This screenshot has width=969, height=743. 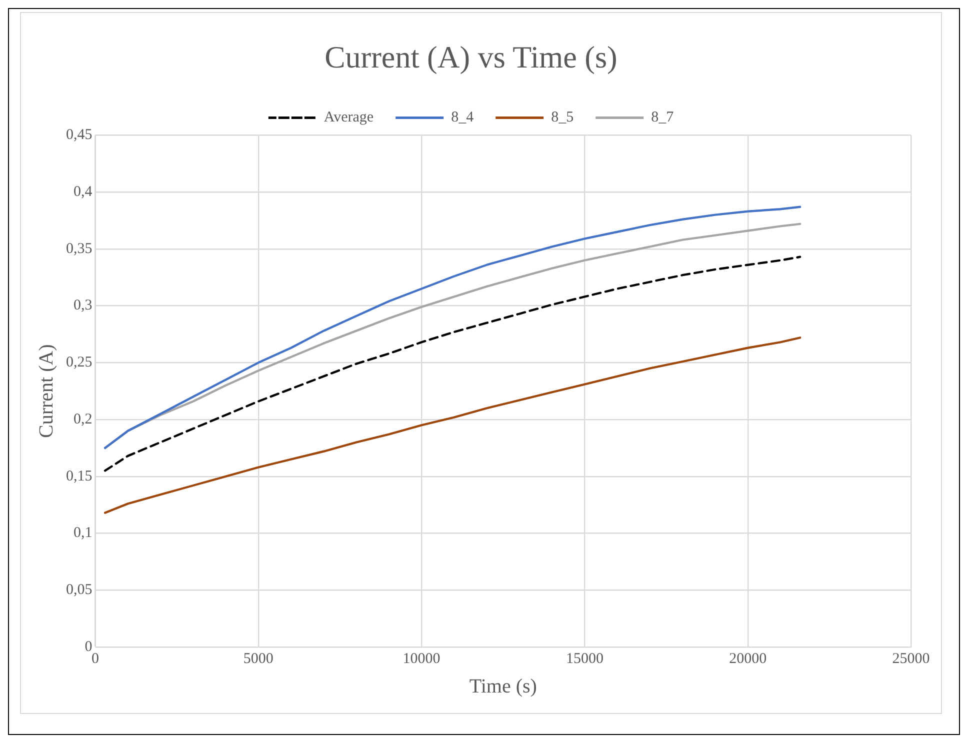 What do you see at coordinates (585, 658) in the screenshot?
I see `x-tick-label: 15000` at bounding box center [585, 658].